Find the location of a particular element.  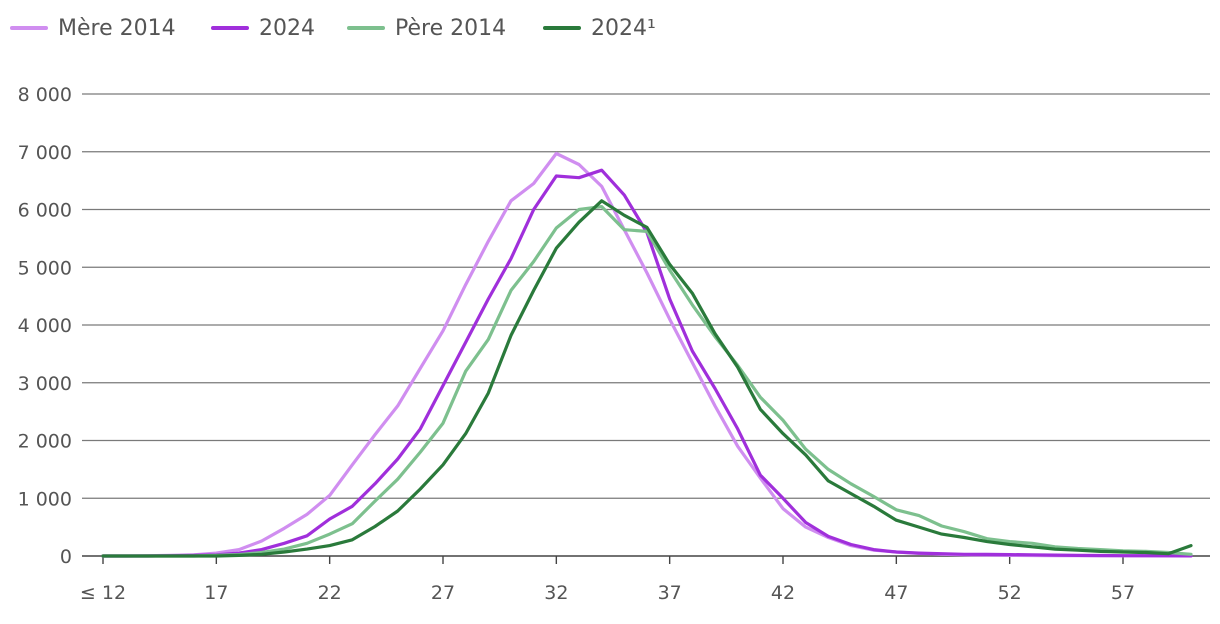

legend-label: 2024 is located at coordinates (287, 28).